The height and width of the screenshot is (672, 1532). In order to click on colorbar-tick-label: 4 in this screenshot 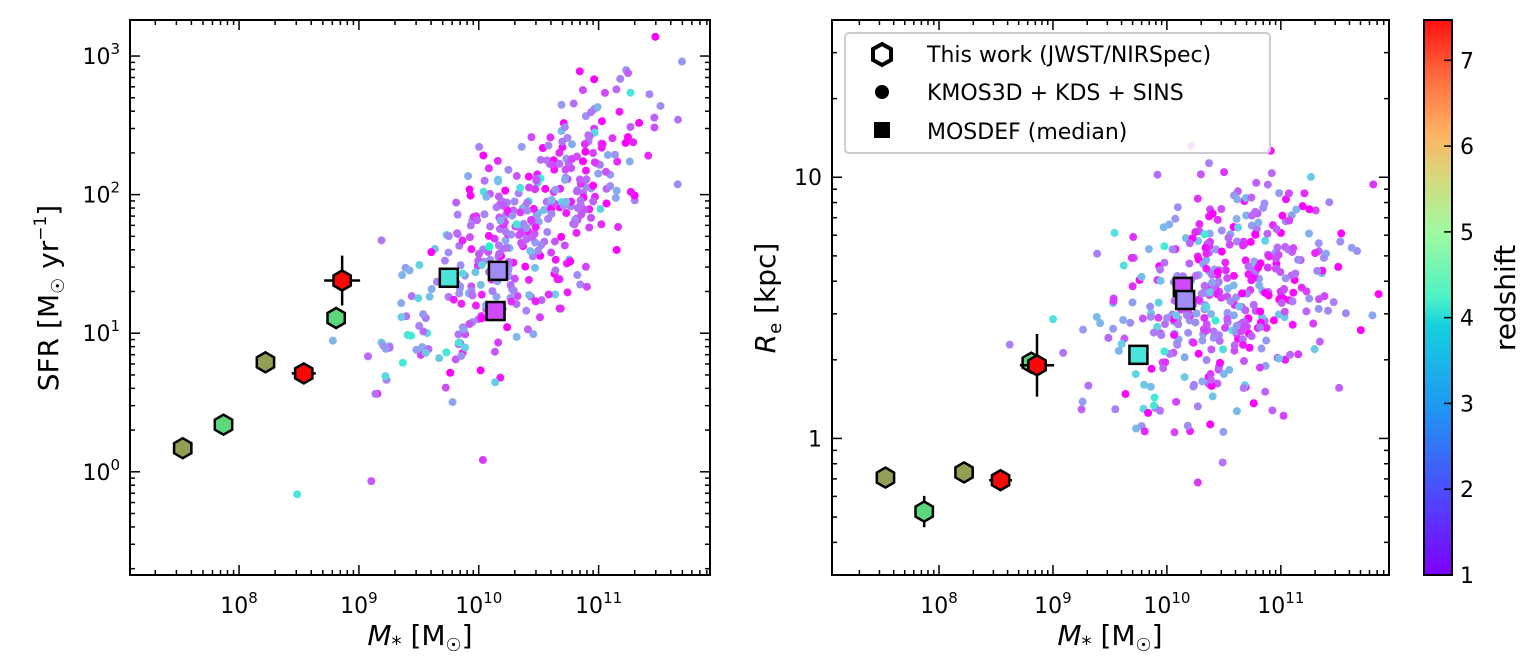, I will do `click(1467, 319)`.